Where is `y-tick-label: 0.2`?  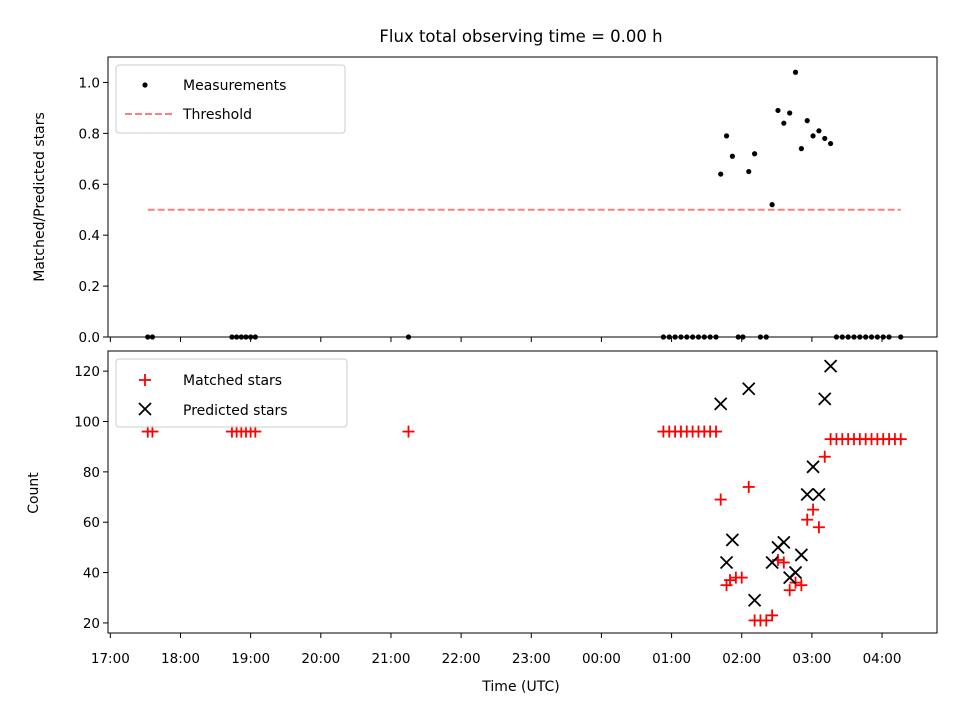
y-tick-label: 0.2 is located at coordinates (89, 287).